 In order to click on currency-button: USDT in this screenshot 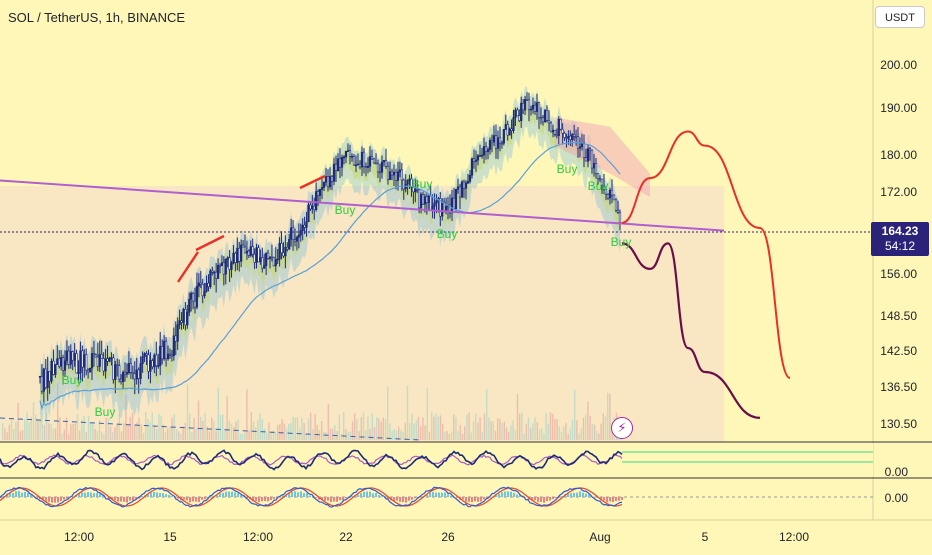, I will do `click(900, 17)`.